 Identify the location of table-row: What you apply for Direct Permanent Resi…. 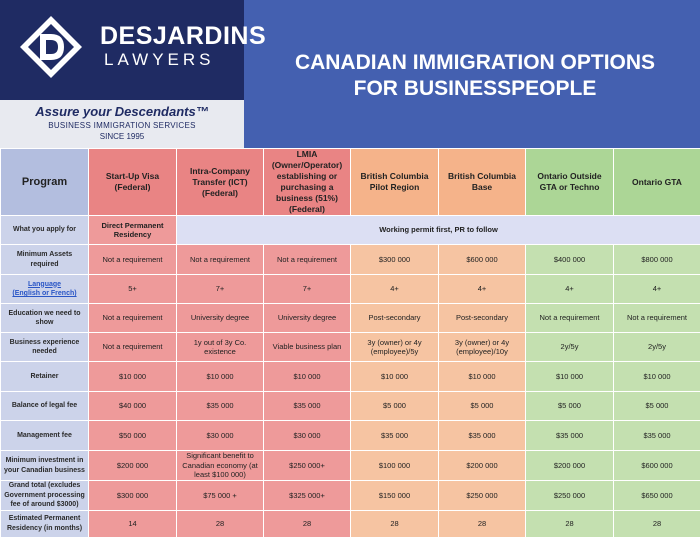
(350, 230).